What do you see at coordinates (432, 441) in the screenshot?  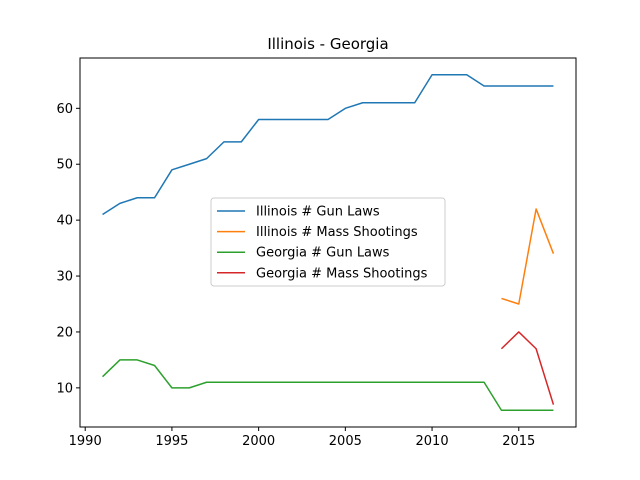 I see `x-tick-label: 2010` at bounding box center [432, 441].